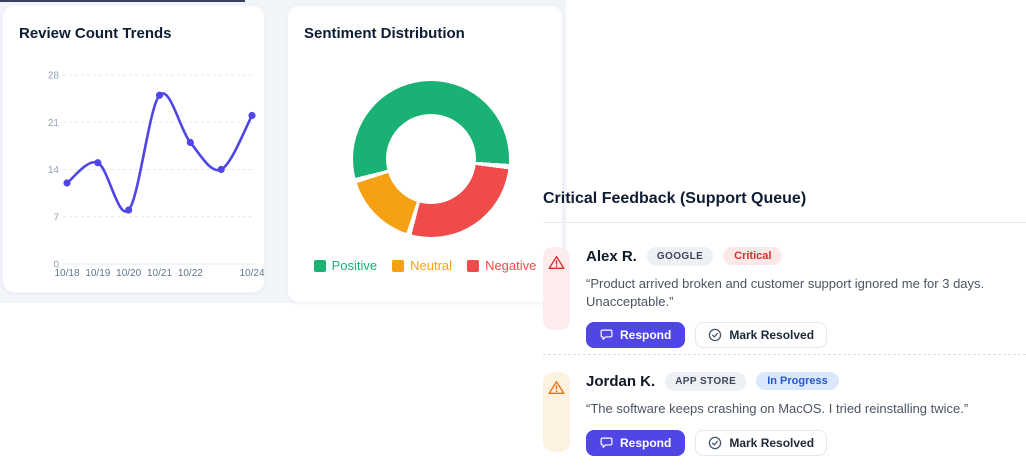  Describe the element at coordinates (431, 159) in the screenshot. I see `sentiment-donut-chart` at that location.